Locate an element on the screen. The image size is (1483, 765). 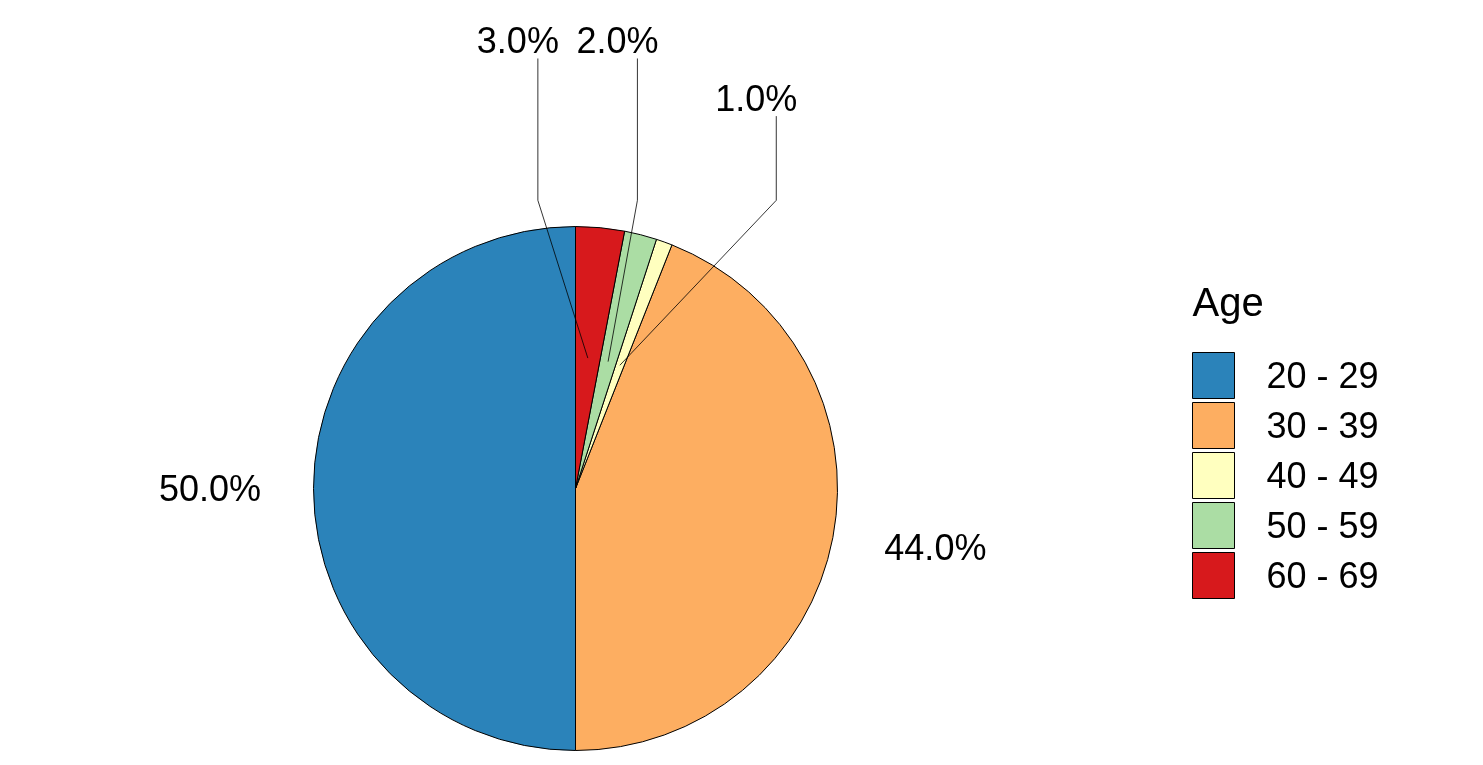
data-label: 50.0% is located at coordinates (210, 488).